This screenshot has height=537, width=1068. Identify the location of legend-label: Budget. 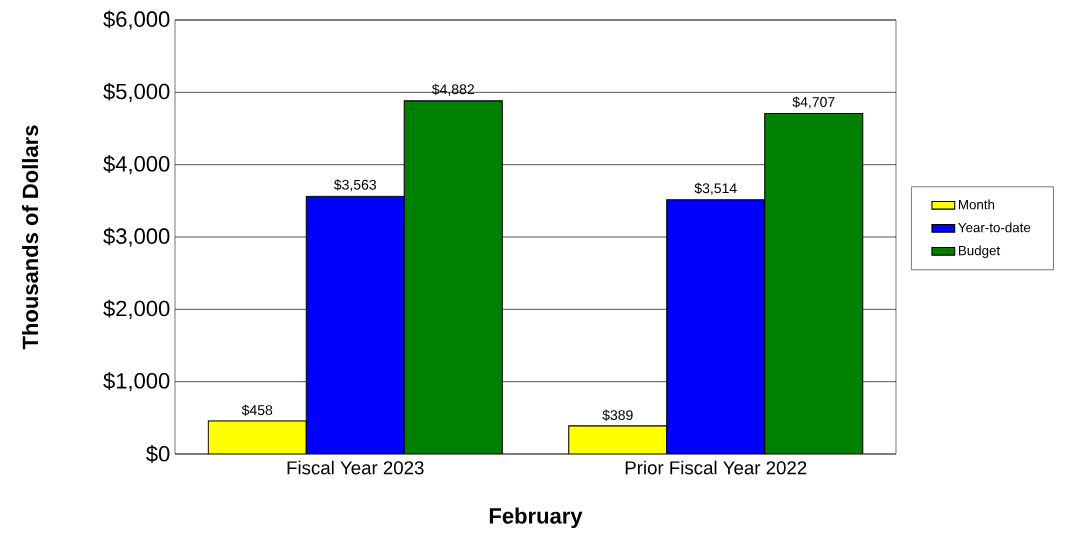
(979, 251).